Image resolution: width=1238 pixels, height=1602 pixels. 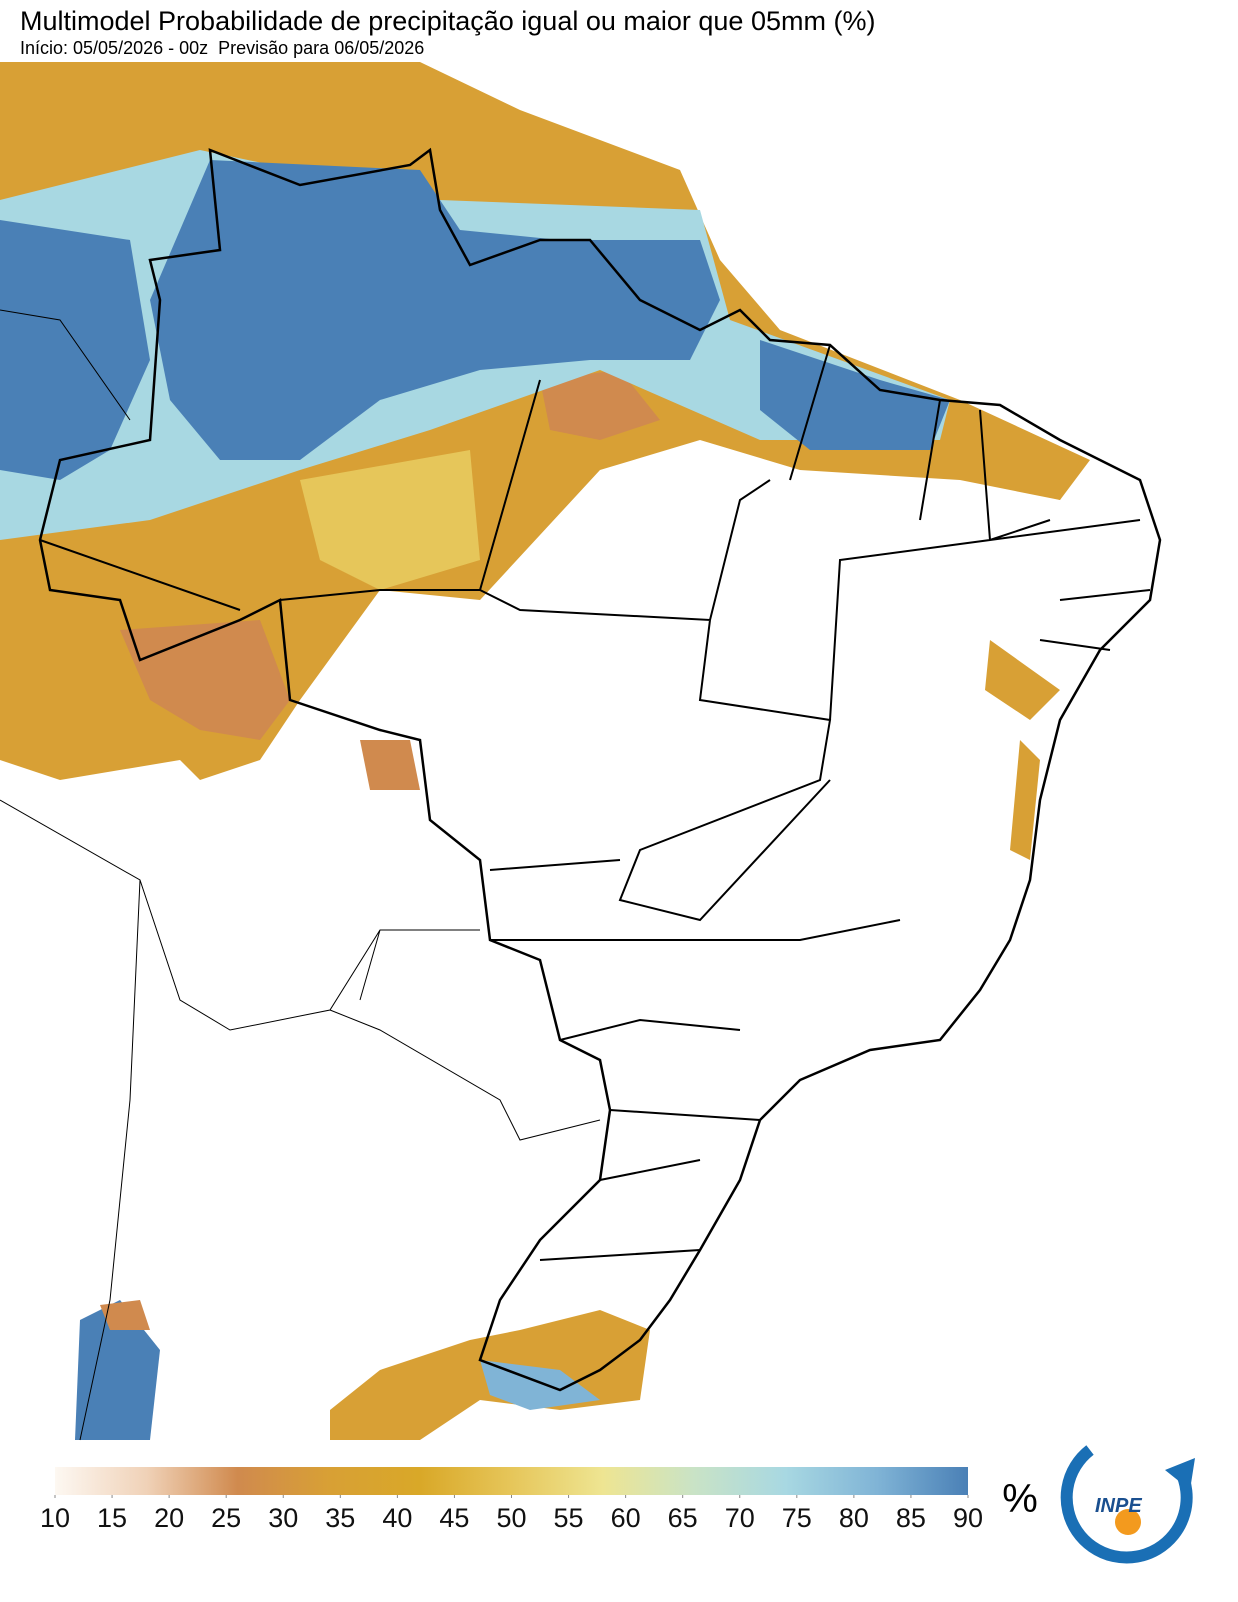 What do you see at coordinates (1128, 1522) in the screenshot?
I see `logo-dot` at bounding box center [1128, 1522].